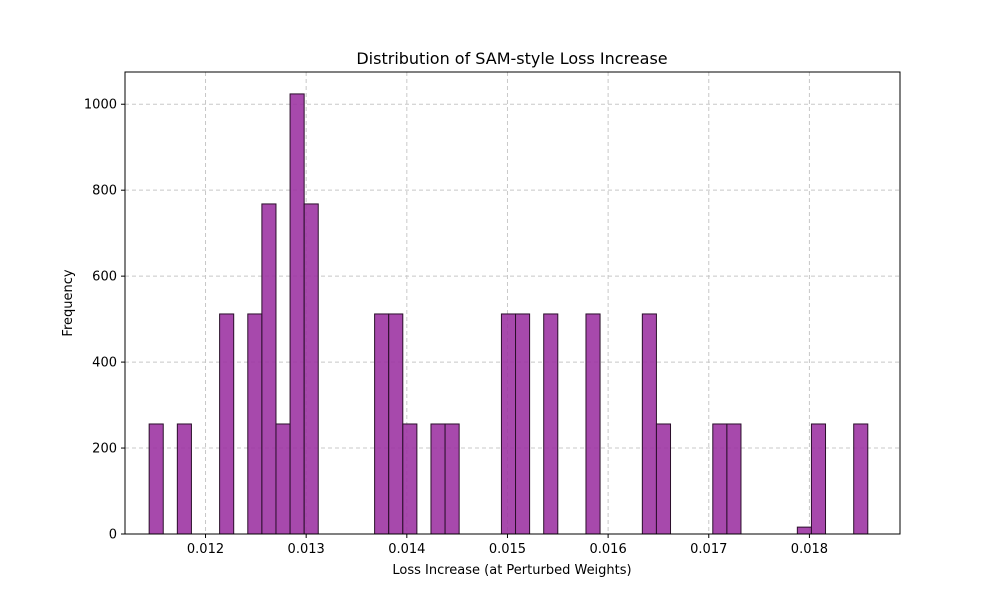  What do you see at coordinates (511, 570) in the screenshot?
I see `x-axis-label: Loss Increase (at Perturbed Weights)` at bounding box center [511, 570].